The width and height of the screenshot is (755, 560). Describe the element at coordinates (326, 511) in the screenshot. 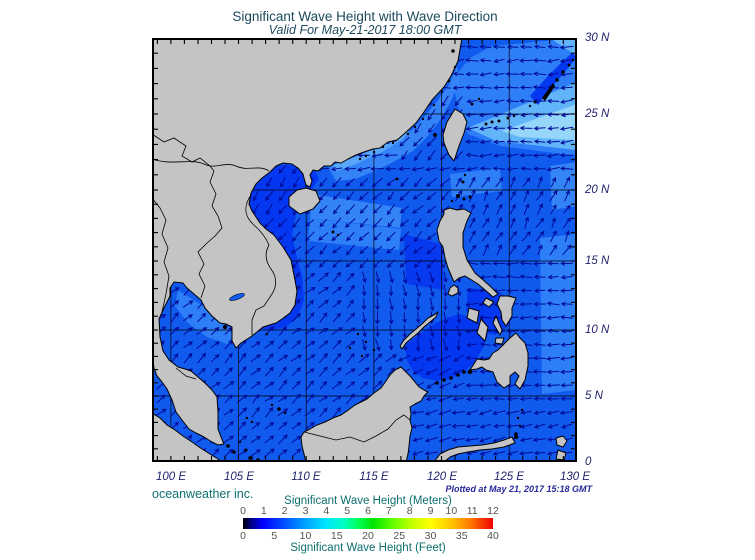

I see `meters-tick: 4` at that location.